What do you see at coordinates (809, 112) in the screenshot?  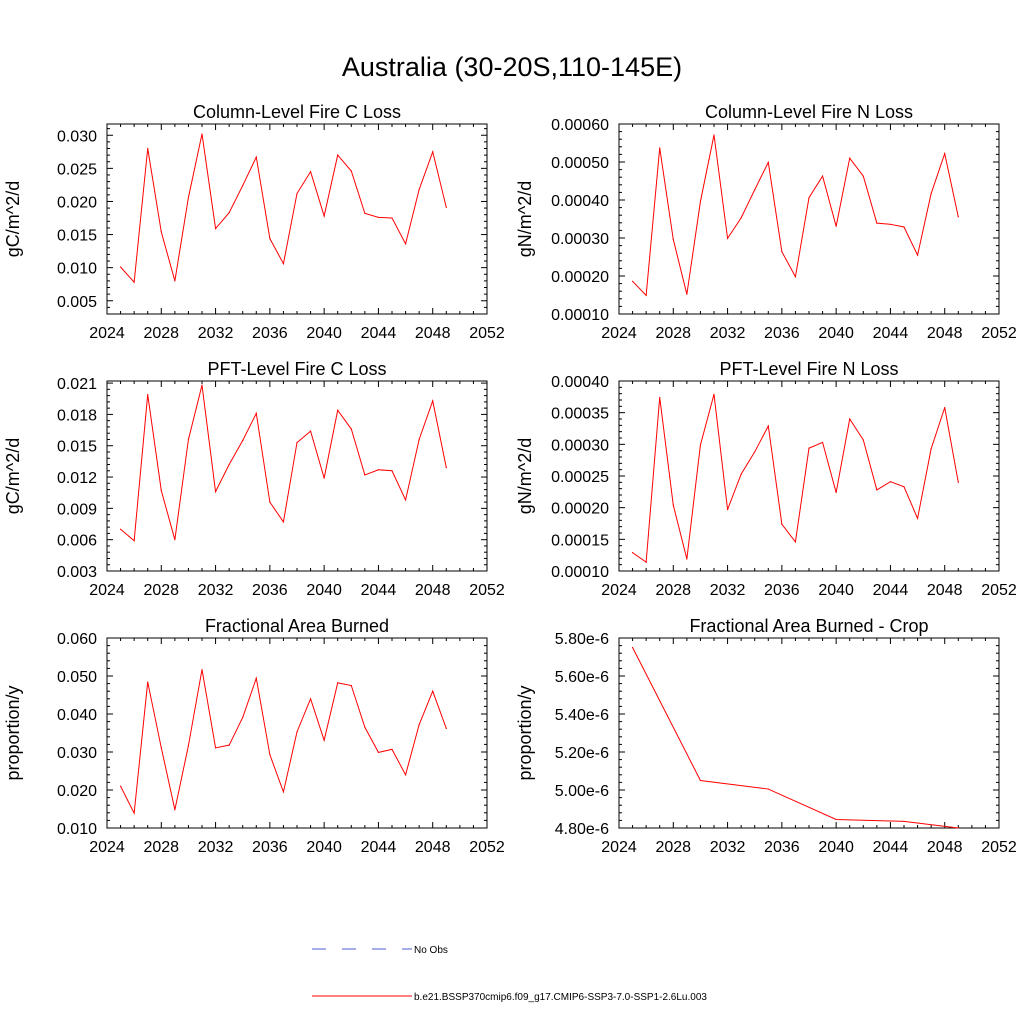 I see `panel-title: Column-Level Fire N Loss` at bounding box center [809, 112].